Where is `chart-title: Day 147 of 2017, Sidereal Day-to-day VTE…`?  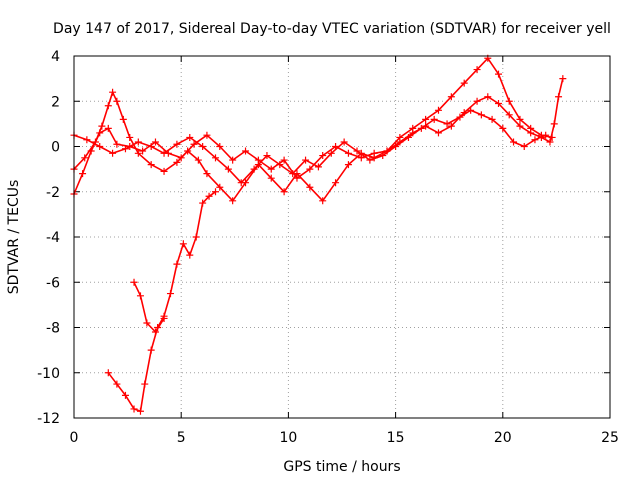
chart-title: Day 147 of 2017, Sidereal Day-to-day VTE… is located at coordinates (332, 29).